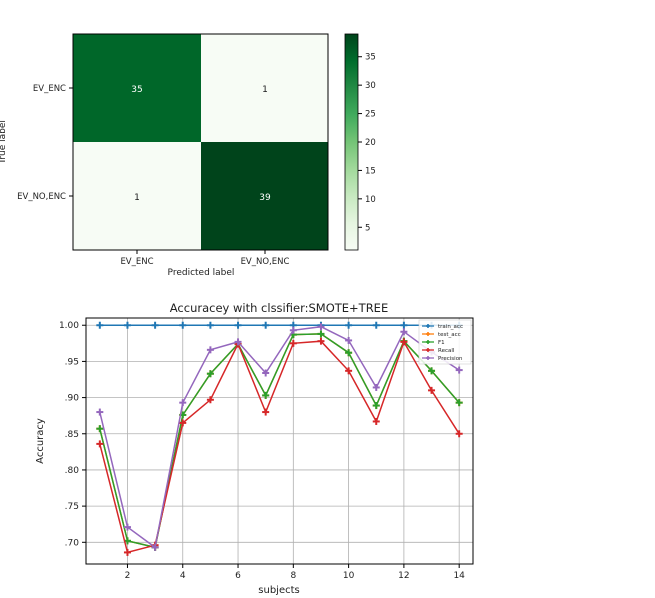 Image resolution: width=655 pixels, height=598 pixels. What do you see at coordinates (238, 576) in the screenshot?
I see `x-tick-label: 6` at bounding box center [238, 576].